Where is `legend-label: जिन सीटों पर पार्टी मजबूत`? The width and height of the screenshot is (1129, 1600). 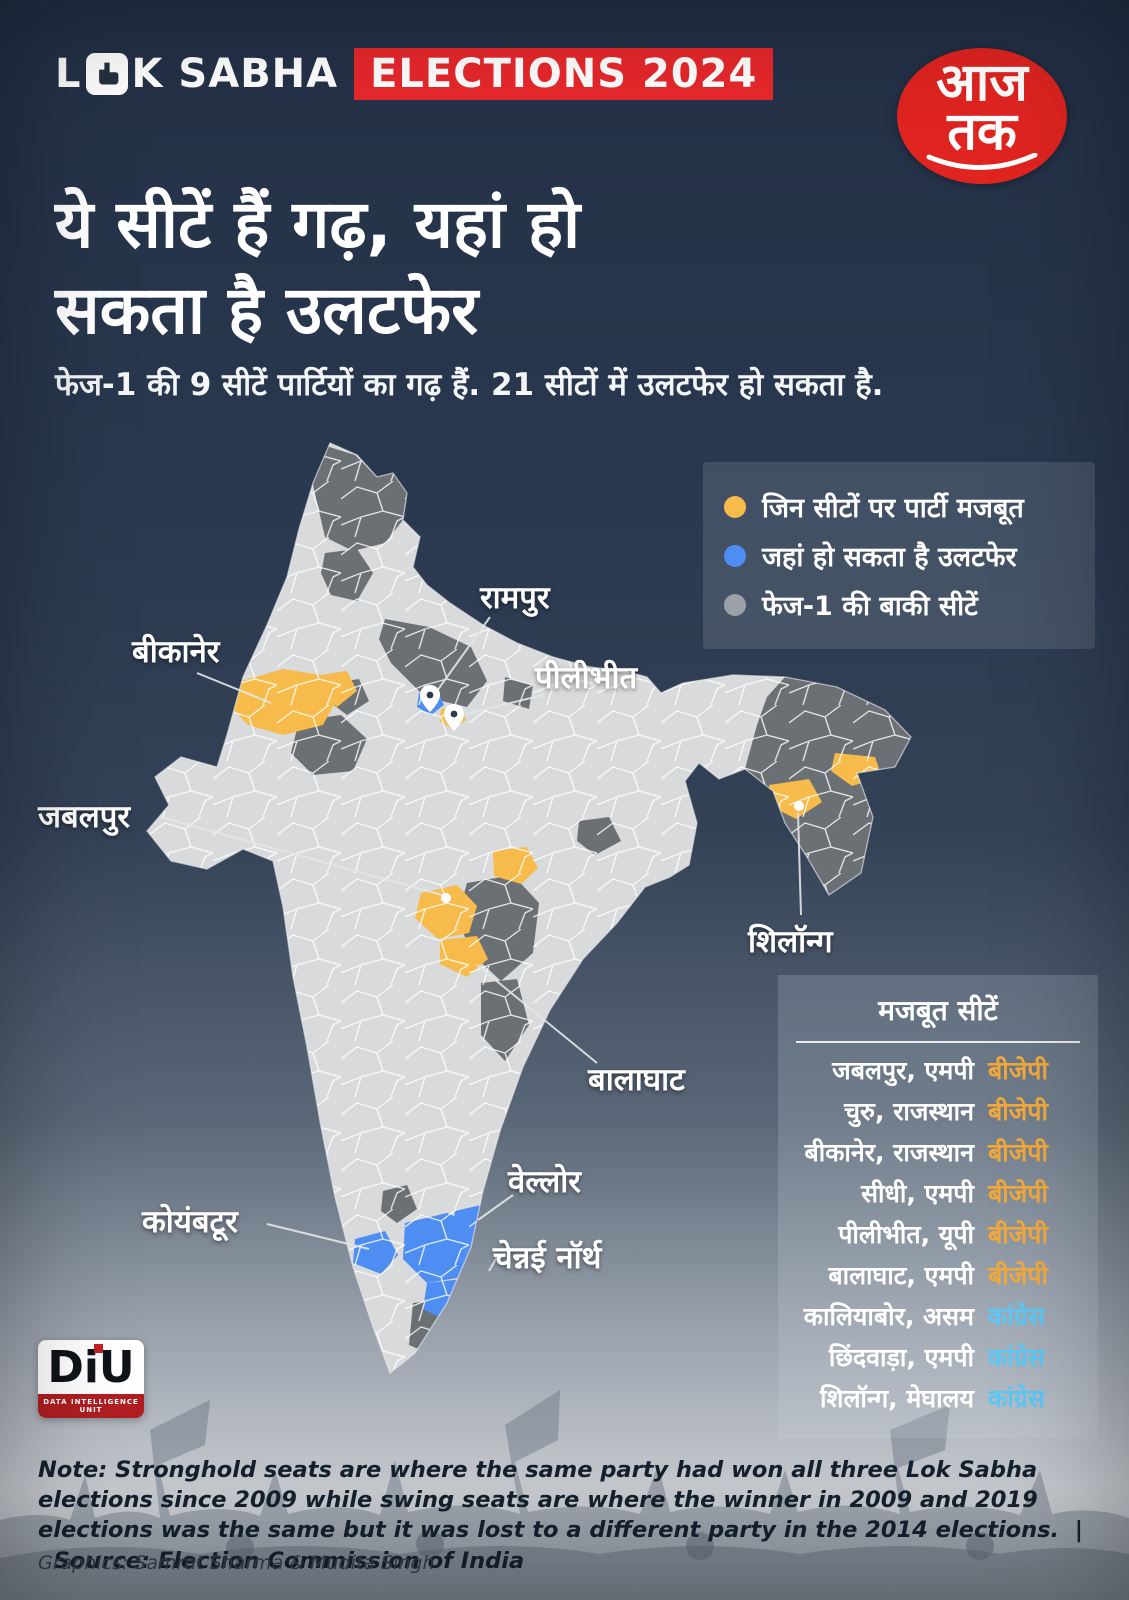 legend-label: जिन सीटों पर पार्टी मजबूत is located at coordinates (893, 508).